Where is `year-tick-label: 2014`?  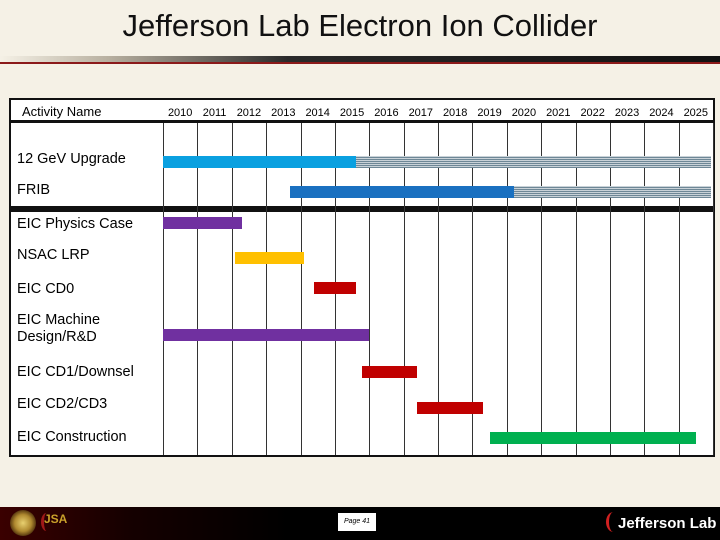
year-tick-label: 2014 is located at coordinates (317, 113).